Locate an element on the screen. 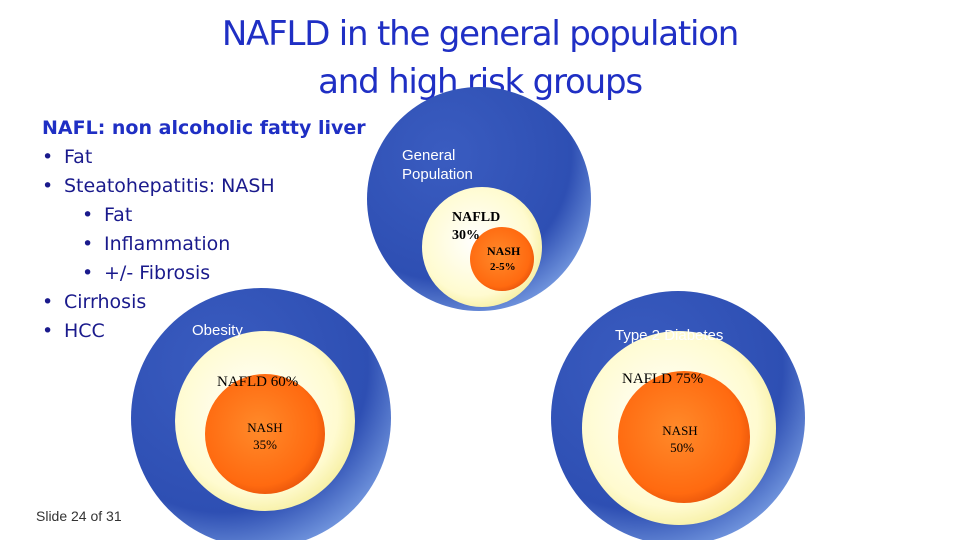  definition-heading: NAFL: non alcoholic fatty liver is located at coordinates (204, 128).